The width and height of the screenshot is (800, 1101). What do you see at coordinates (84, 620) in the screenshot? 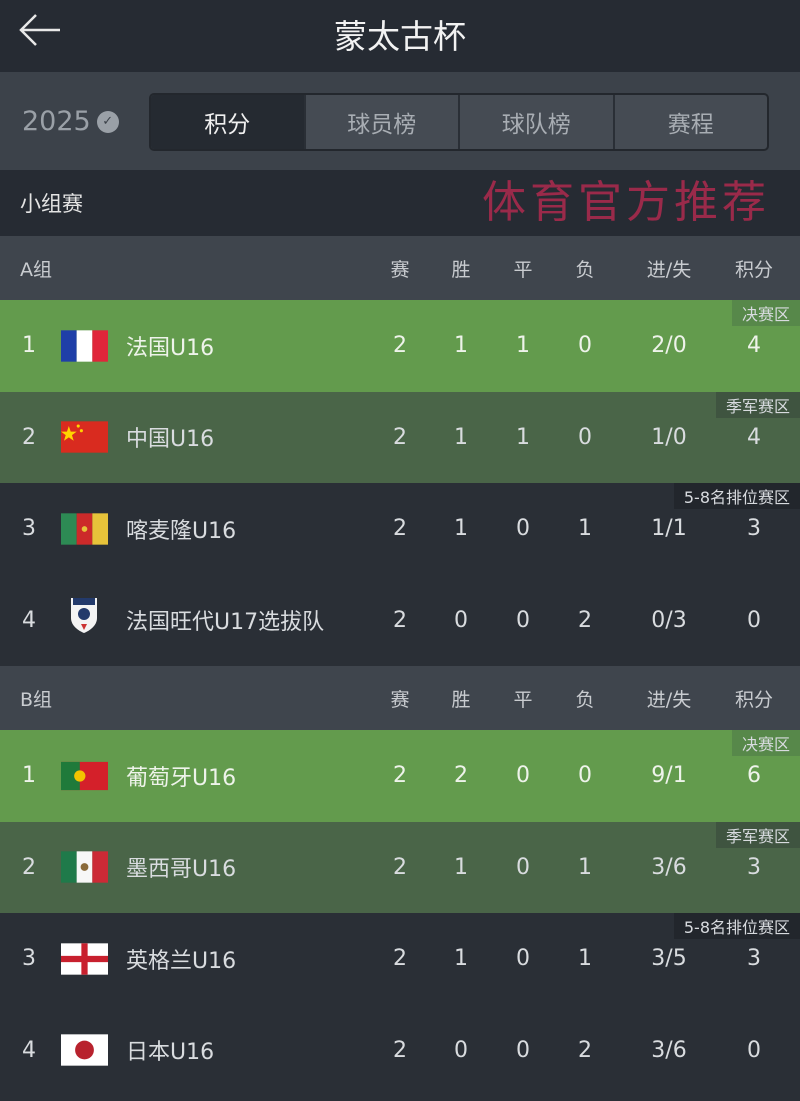
I see `club-crest-flag-icon` at bounding box center [84, 620].